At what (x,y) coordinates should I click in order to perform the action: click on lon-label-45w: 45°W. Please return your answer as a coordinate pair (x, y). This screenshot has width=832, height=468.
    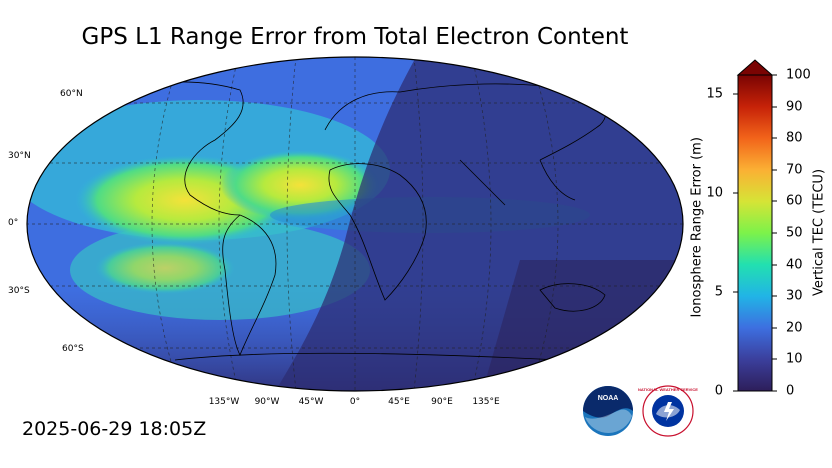
    Looking at the image, I should click on (311, 402).